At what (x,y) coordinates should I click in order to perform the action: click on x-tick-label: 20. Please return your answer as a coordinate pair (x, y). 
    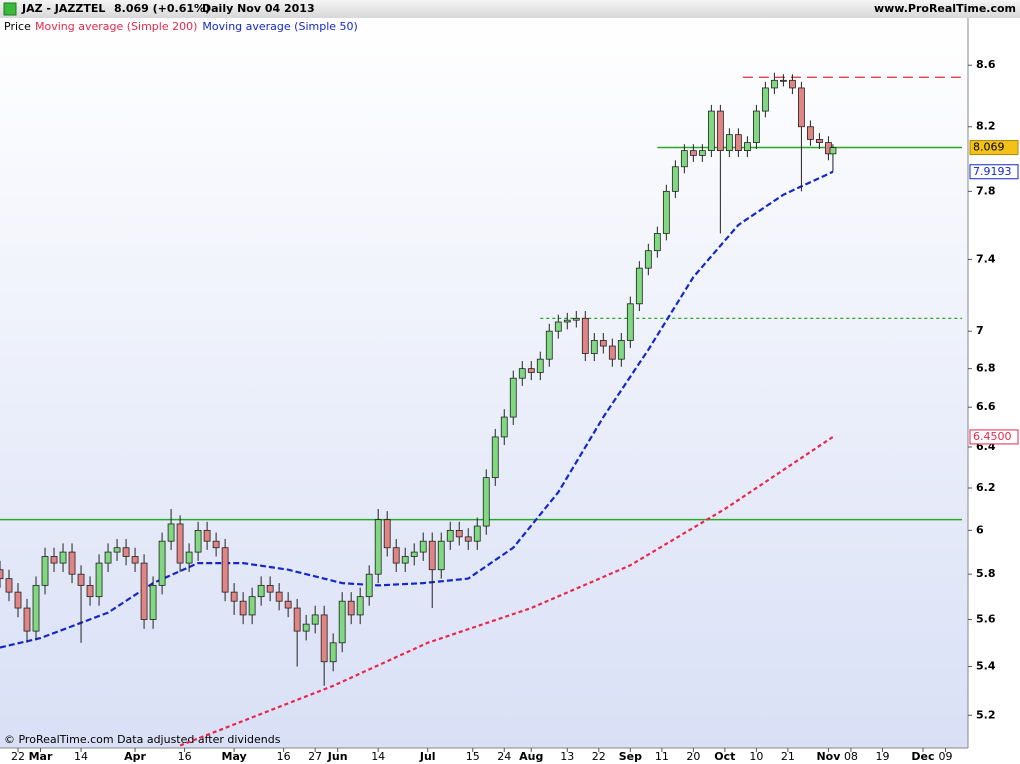
    Looking at the image, I should click on (693, 756).